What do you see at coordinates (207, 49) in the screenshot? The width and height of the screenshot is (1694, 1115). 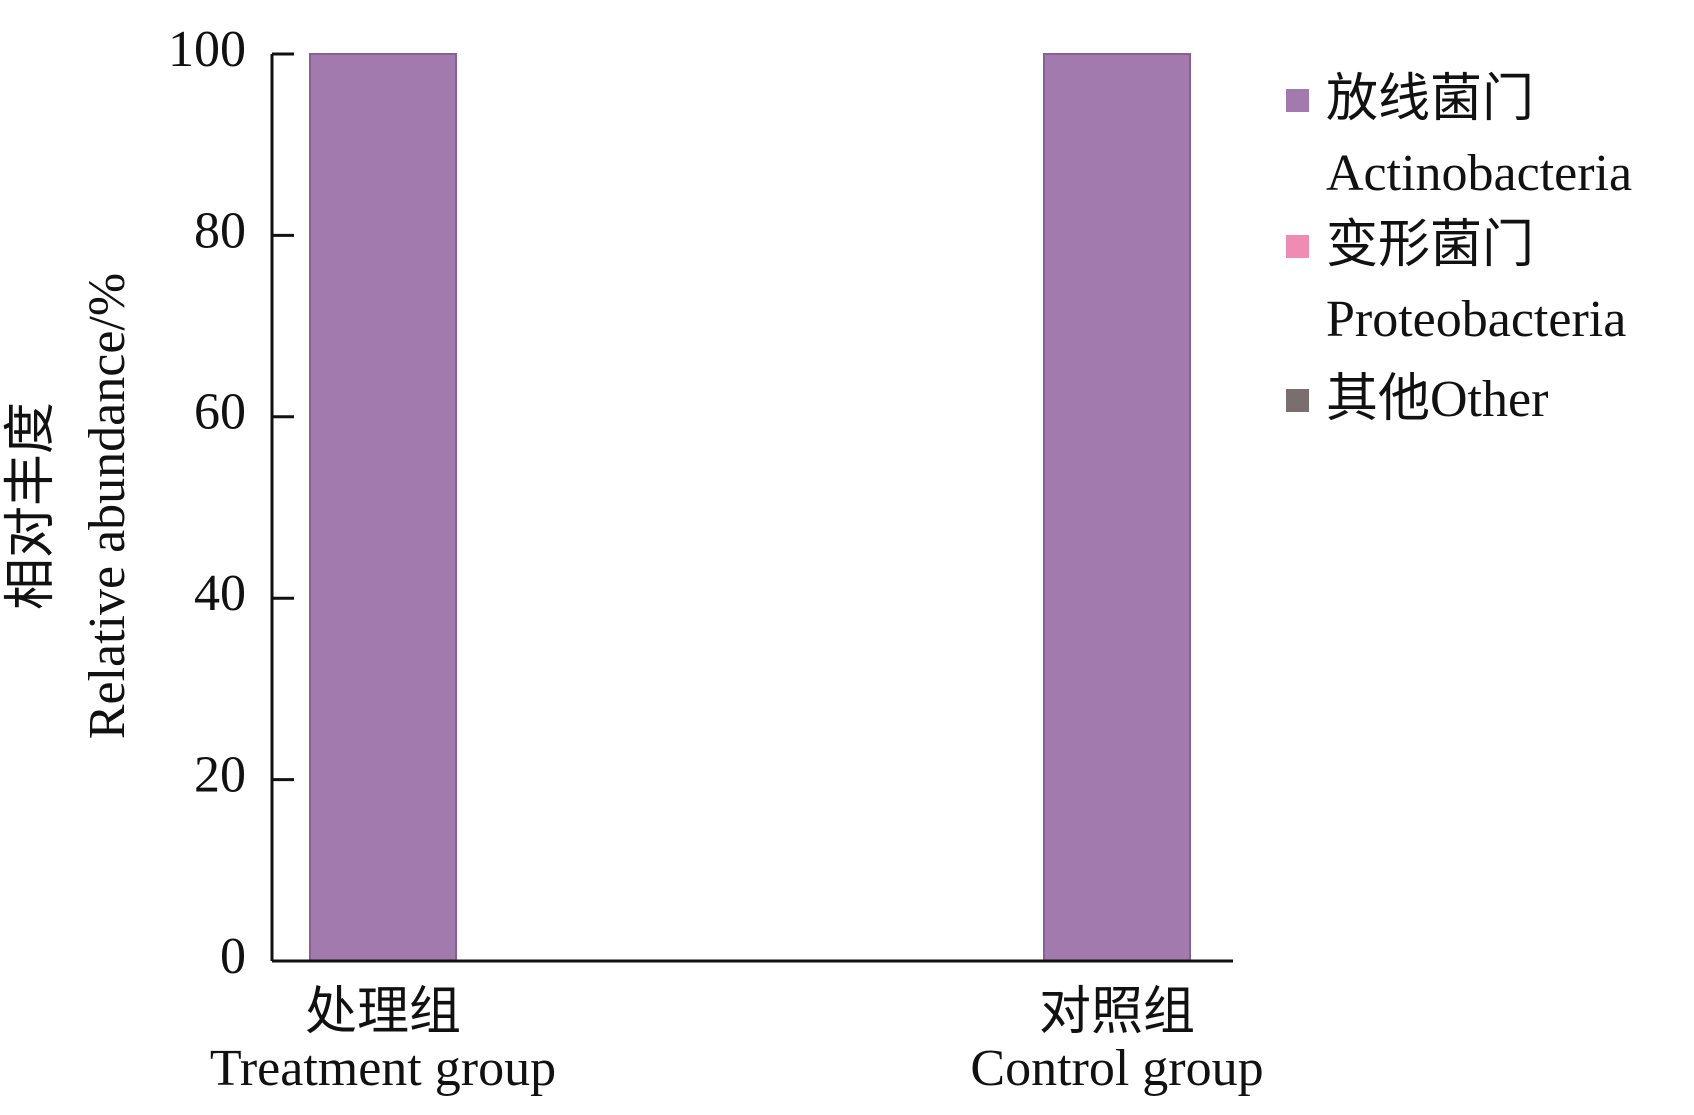 I see `y-tick-label: 100` at bounding box center [207, 49].